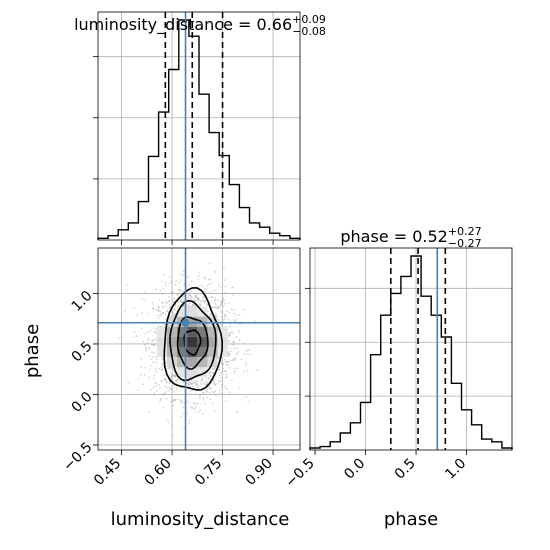  I want to click on hist-phase-step, so click(411, 352).